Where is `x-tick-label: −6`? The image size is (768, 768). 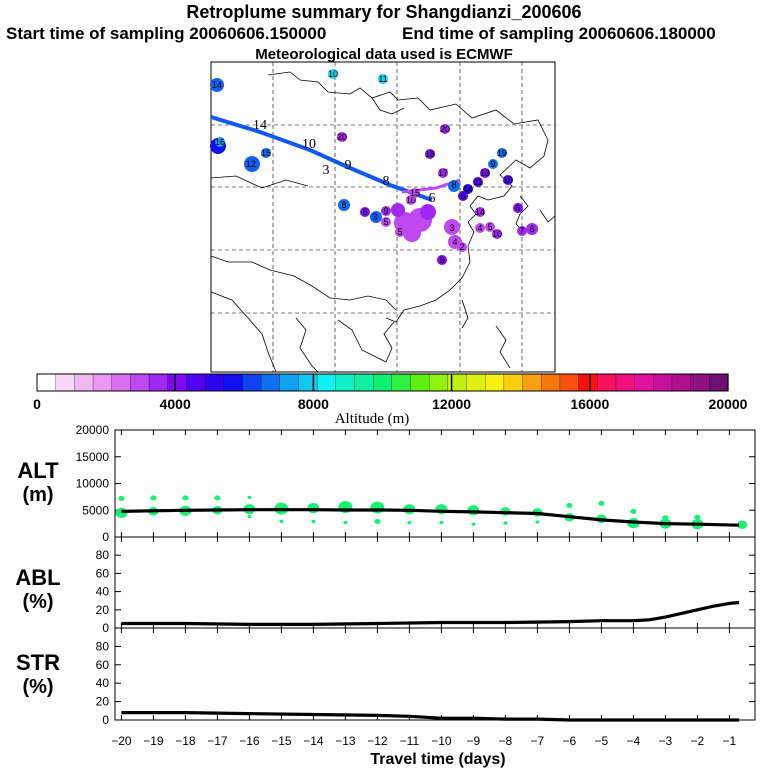 x-tick-label: −6 is located at coordinates (570, 741).